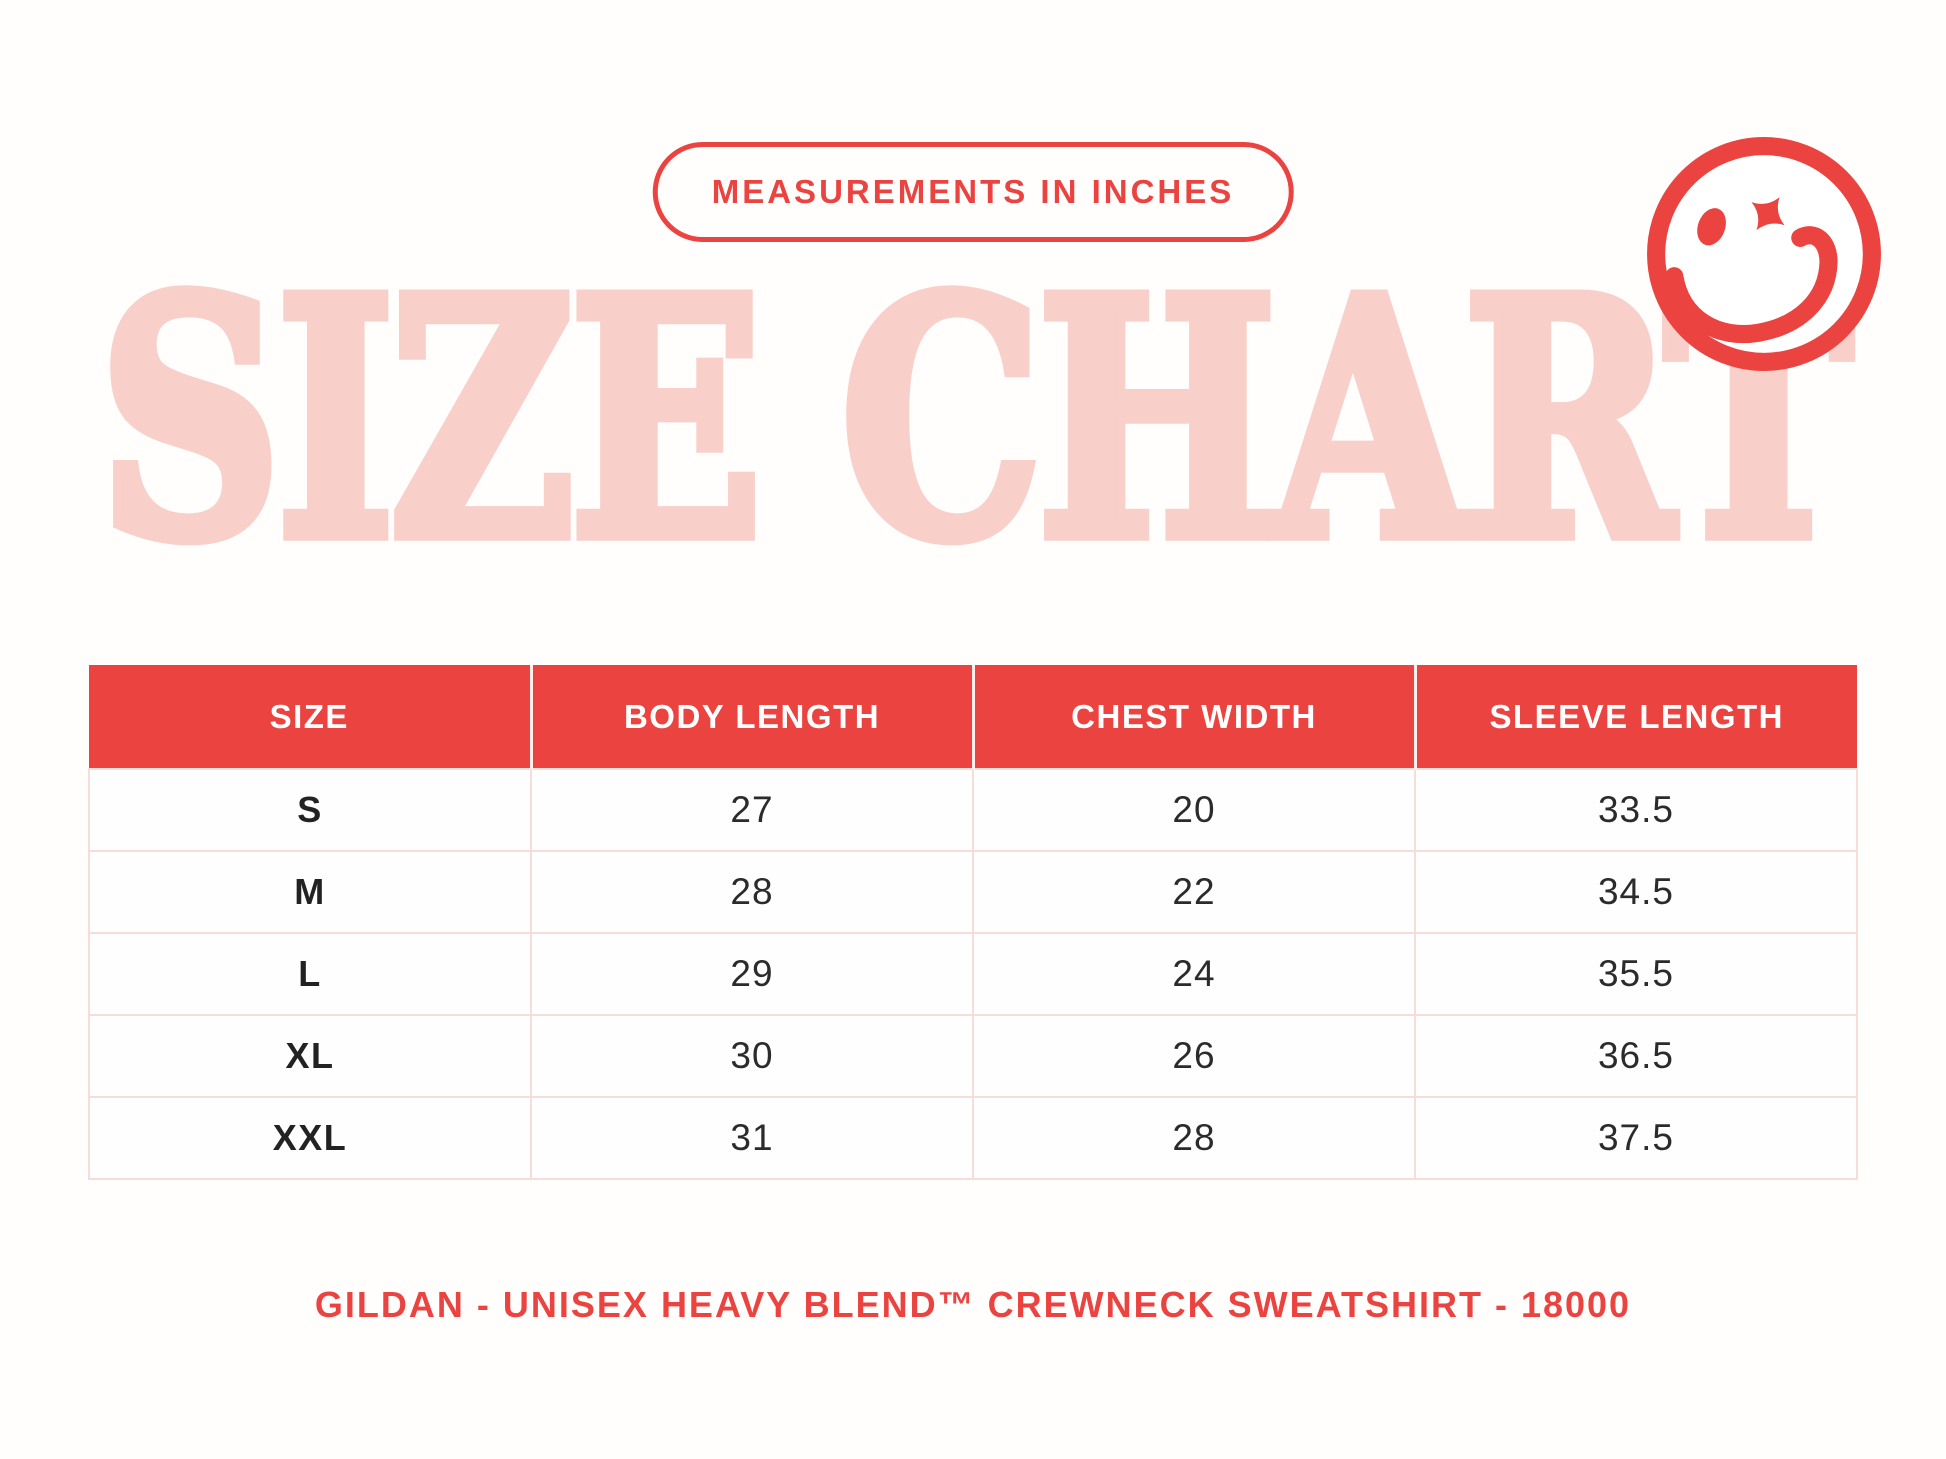 The image size is (1946, 1459). I want to click on sleeve-length-cell: 35.5, so click(1636, 974).